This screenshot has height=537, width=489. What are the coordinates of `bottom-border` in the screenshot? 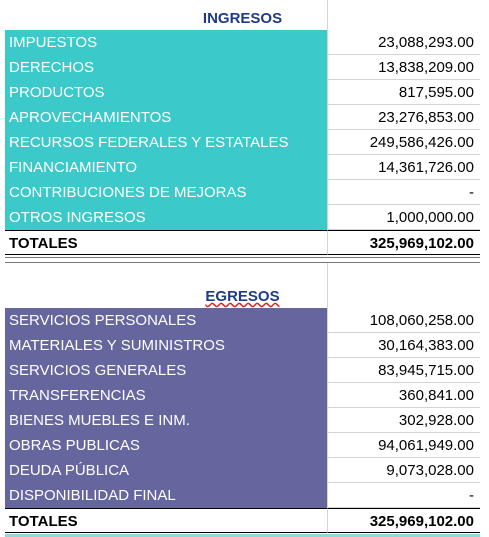 It's located at (242, 535).